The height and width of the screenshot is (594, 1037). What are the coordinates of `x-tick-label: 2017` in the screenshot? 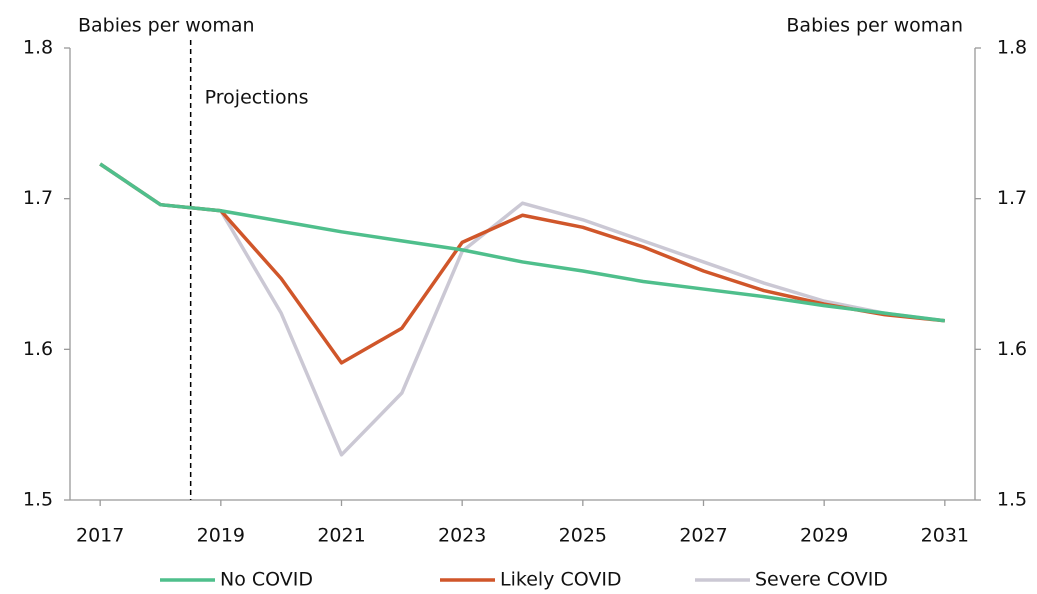 It's located at (100, 536).